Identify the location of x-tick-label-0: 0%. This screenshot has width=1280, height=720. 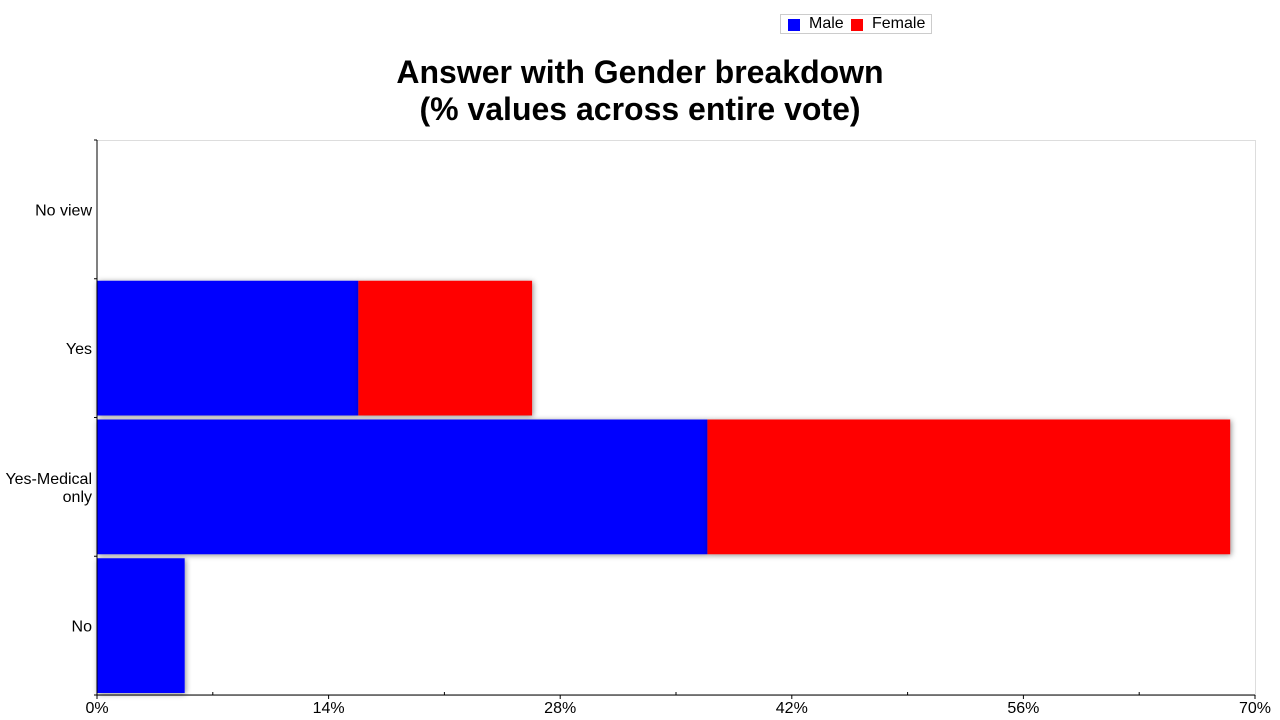
(96, 708).